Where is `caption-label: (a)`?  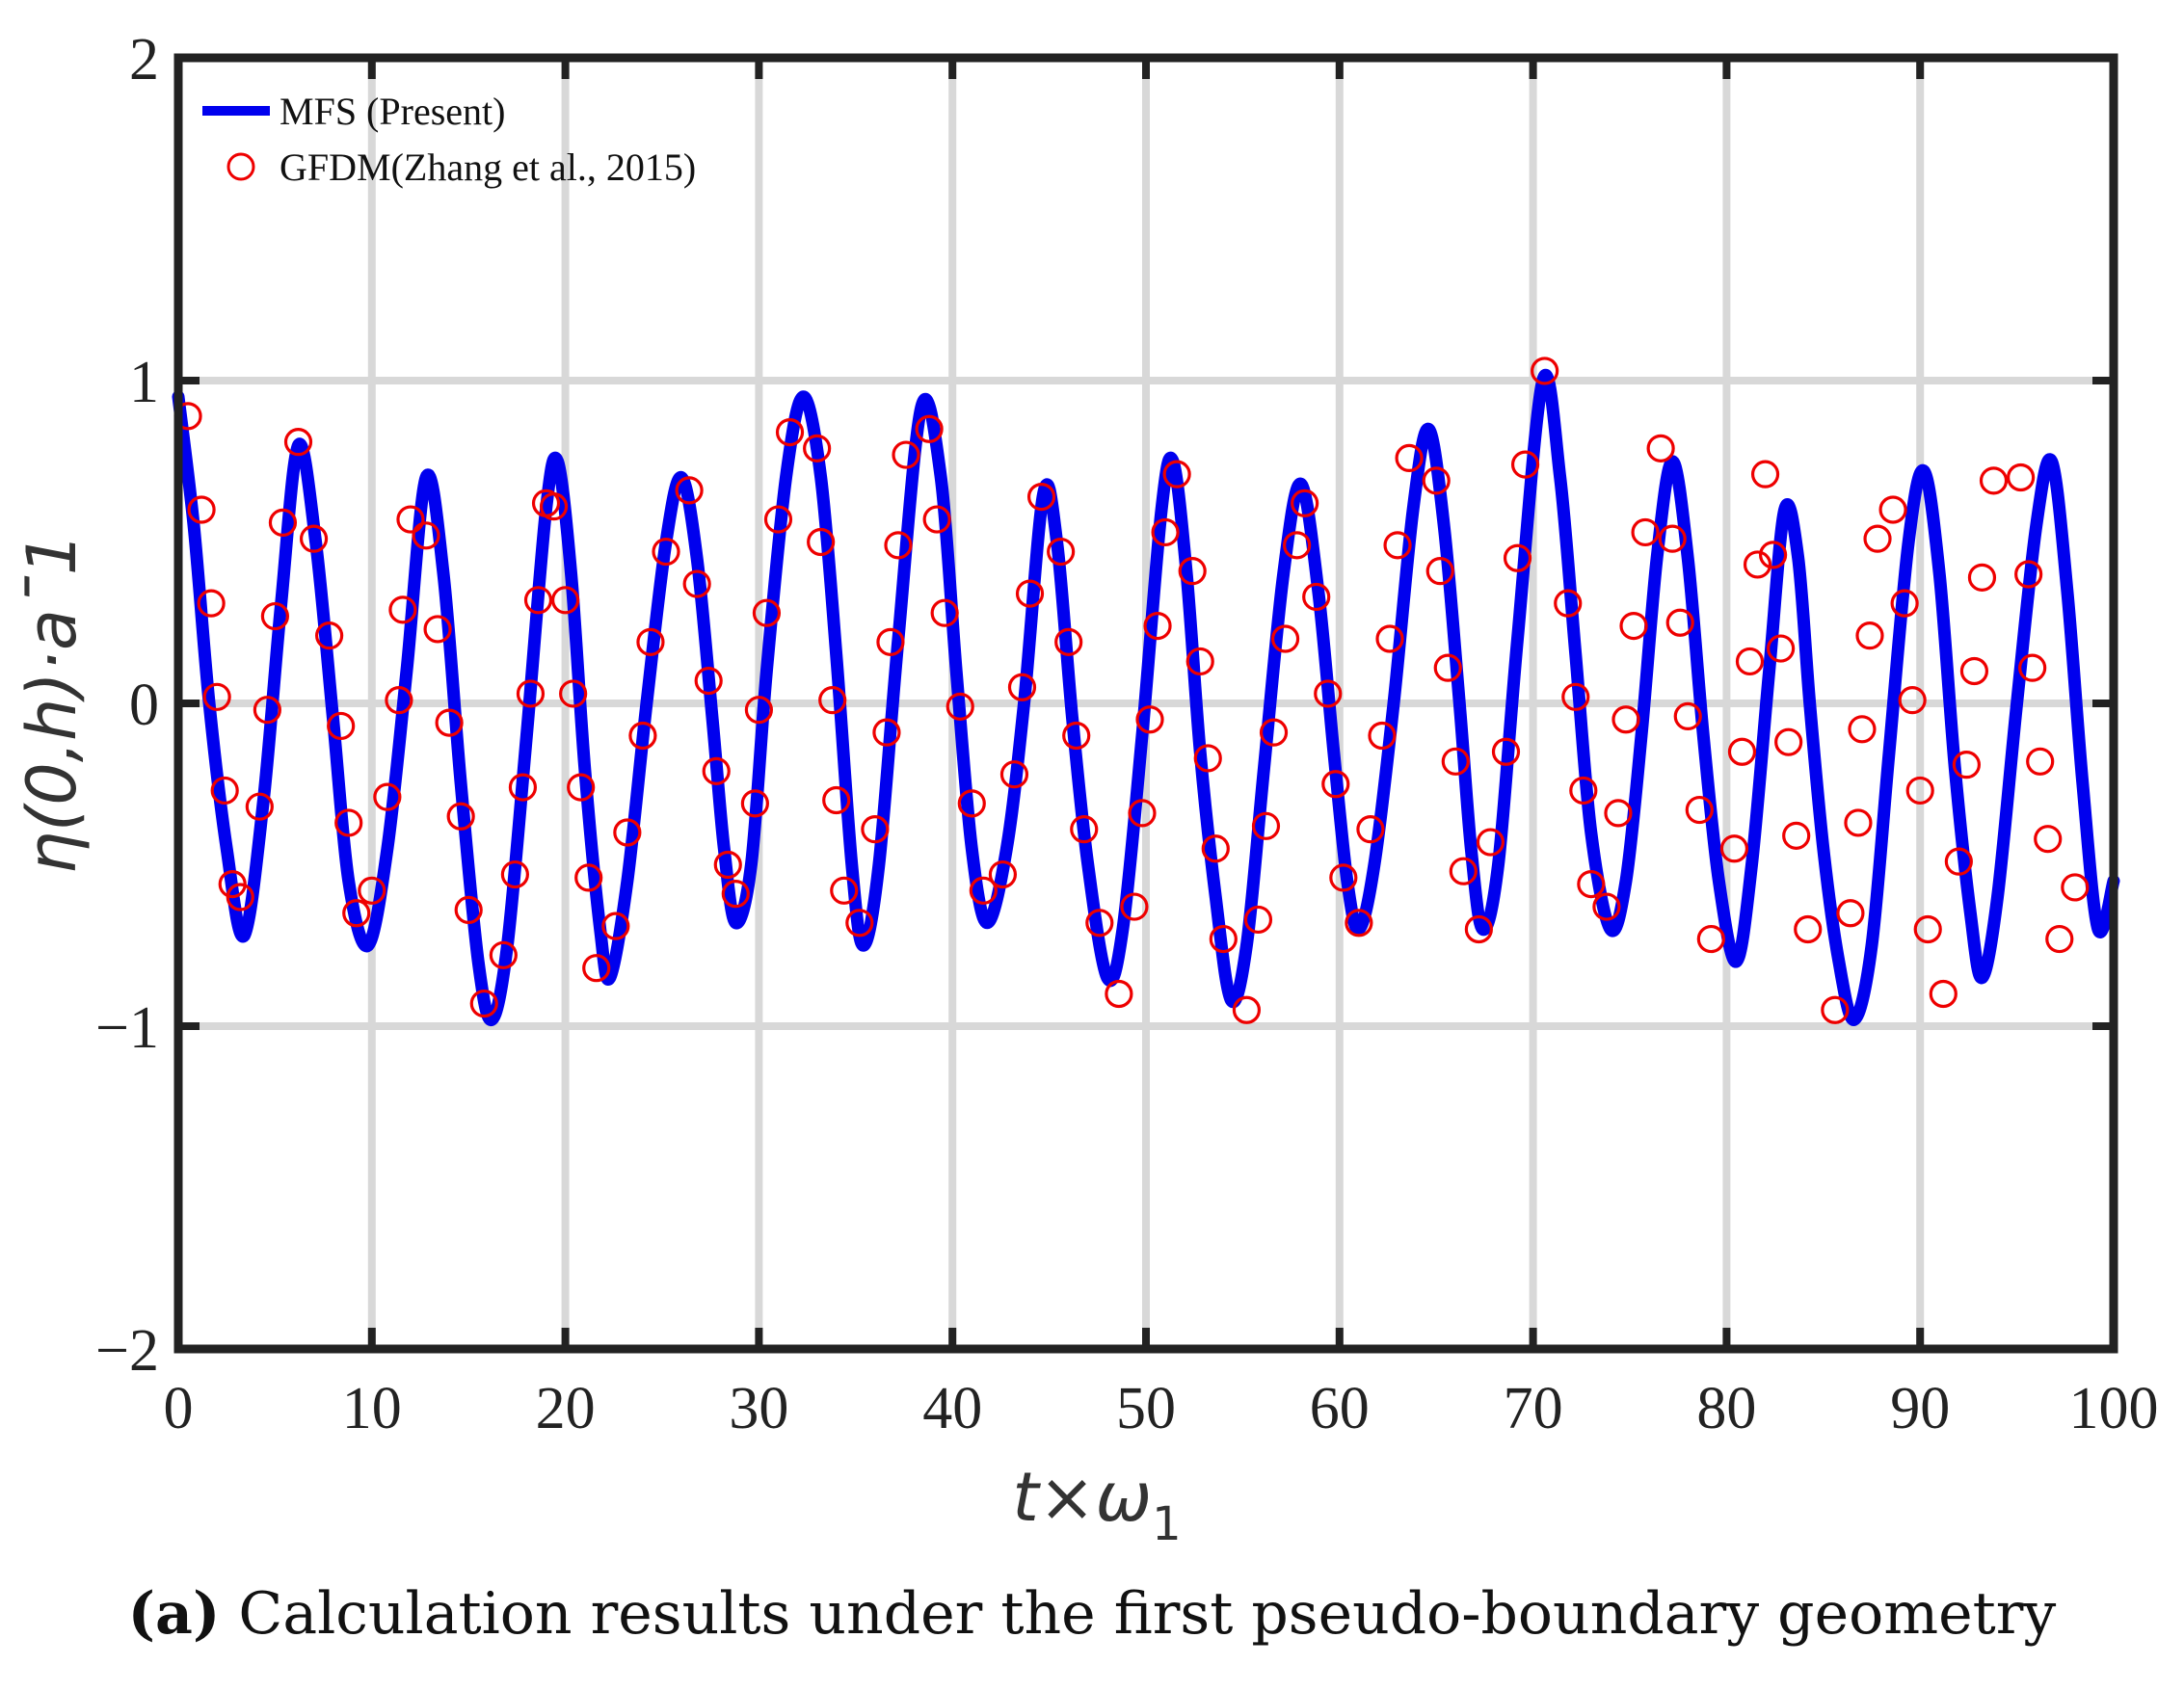 caption-label: (a) is located at coordinates (174, 1614).